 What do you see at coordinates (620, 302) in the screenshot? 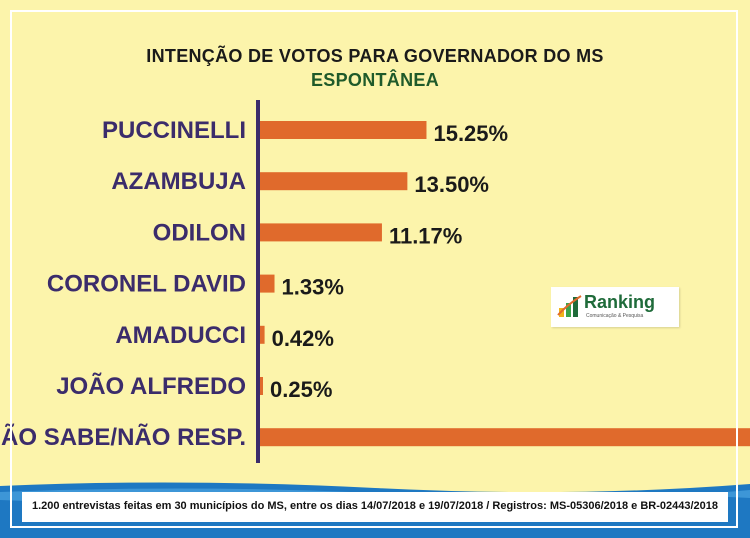
I see `logo-name: Ranking` at bounding box center [620, 302].